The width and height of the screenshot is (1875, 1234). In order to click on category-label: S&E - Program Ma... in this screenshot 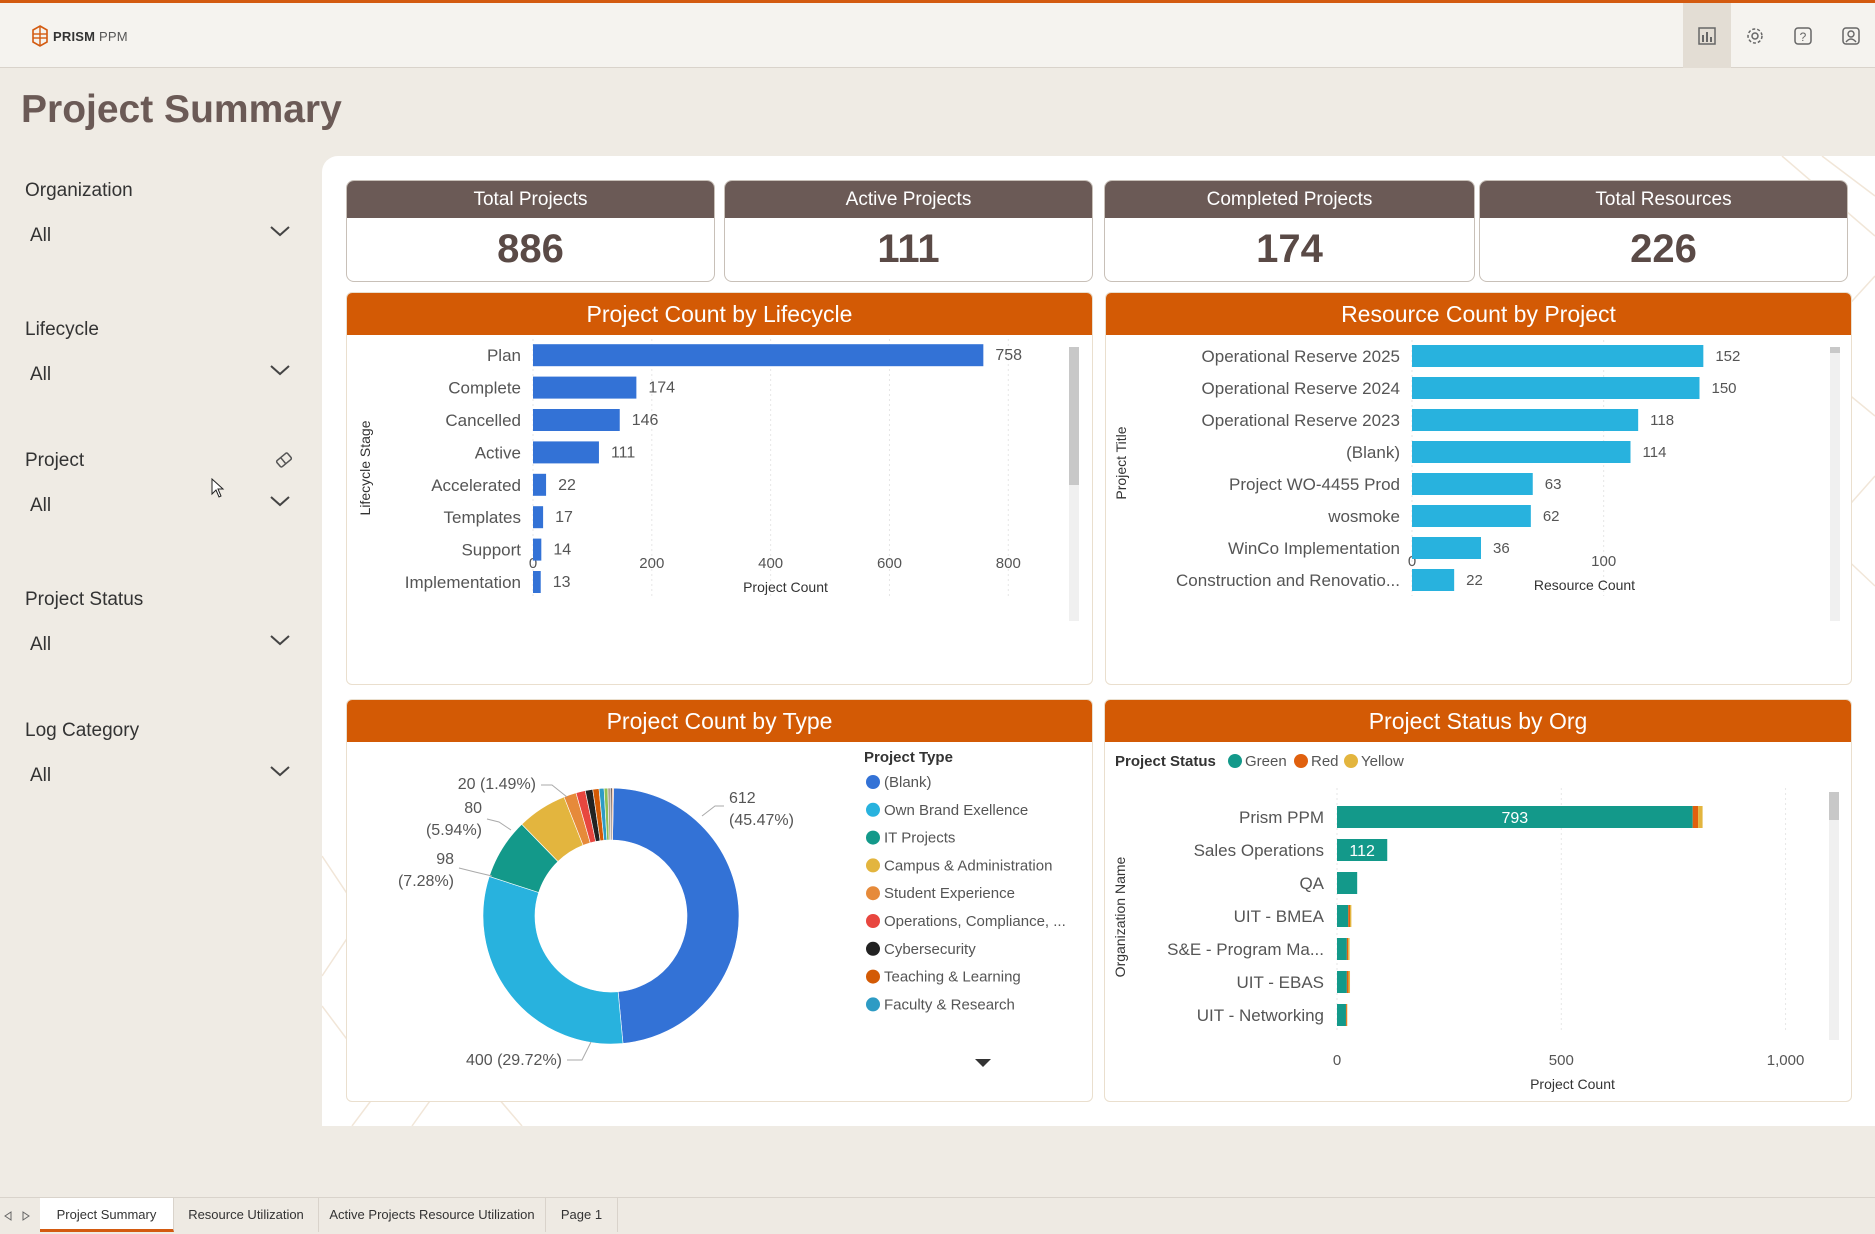, I will do `click(1245, 949)`.